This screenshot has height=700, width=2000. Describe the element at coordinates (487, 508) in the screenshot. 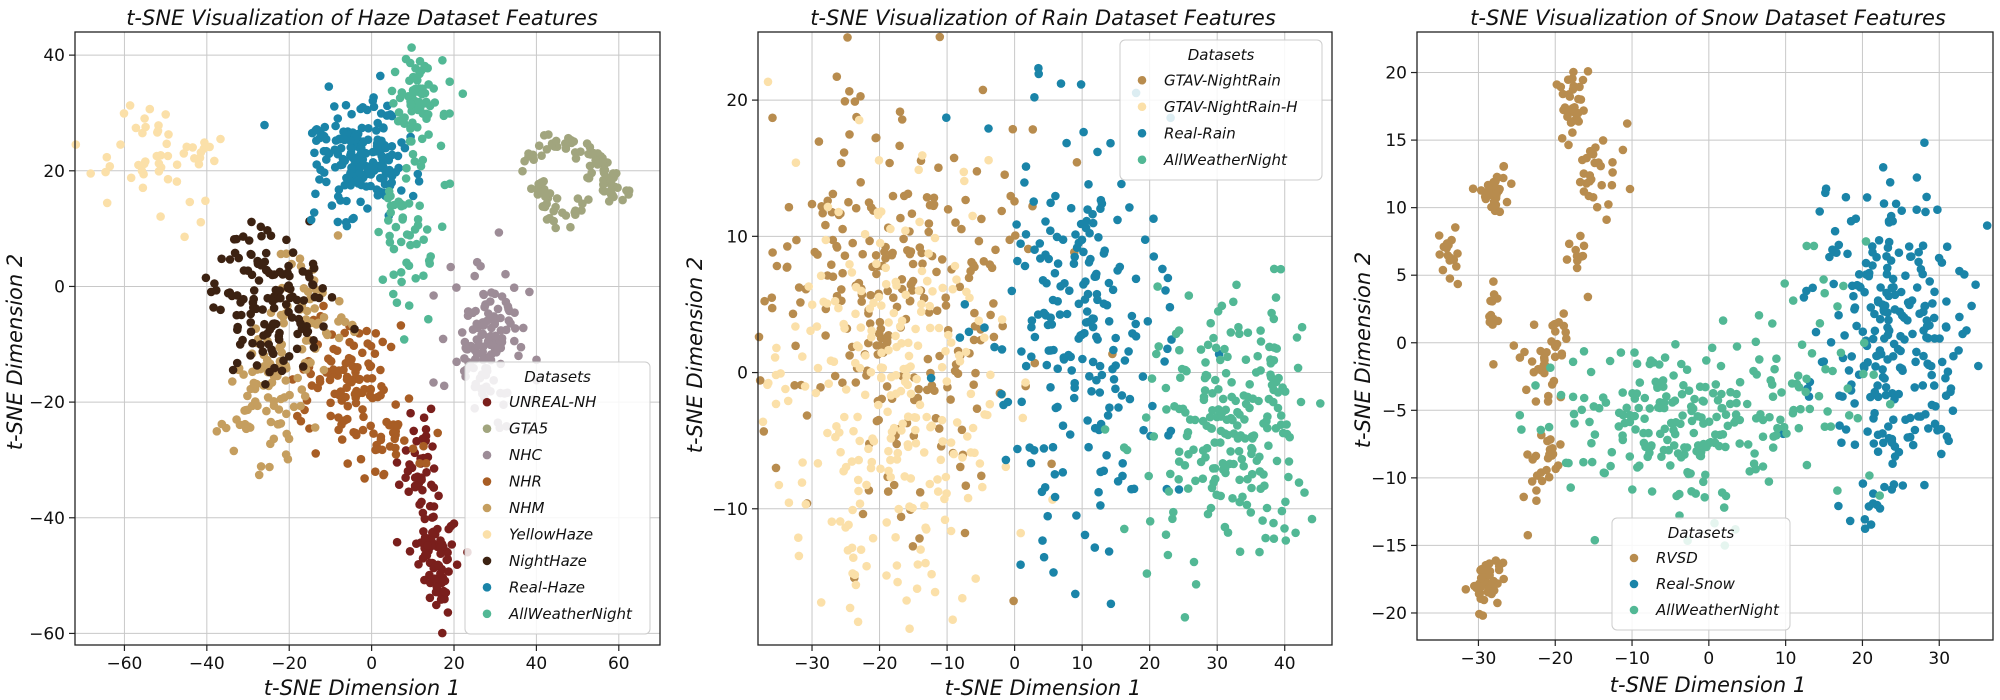

I see `haze-legend-marker` at that location.